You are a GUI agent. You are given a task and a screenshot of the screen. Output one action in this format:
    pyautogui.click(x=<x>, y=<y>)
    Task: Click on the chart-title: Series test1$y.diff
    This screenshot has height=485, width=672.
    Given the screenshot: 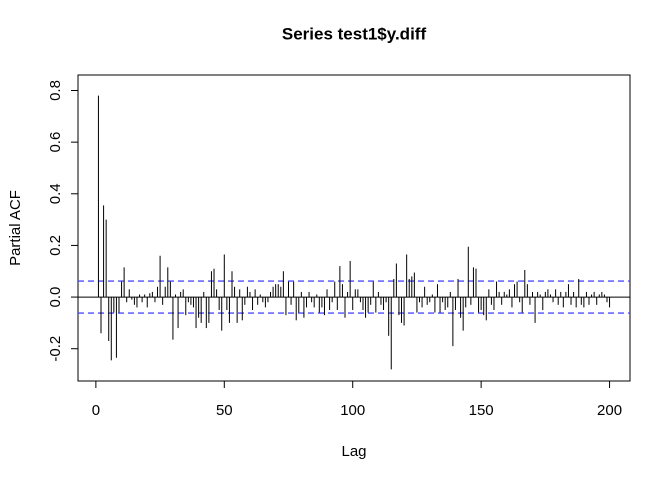 What is the action you would take?
    pyautogui.click(x=354, y=33)
    